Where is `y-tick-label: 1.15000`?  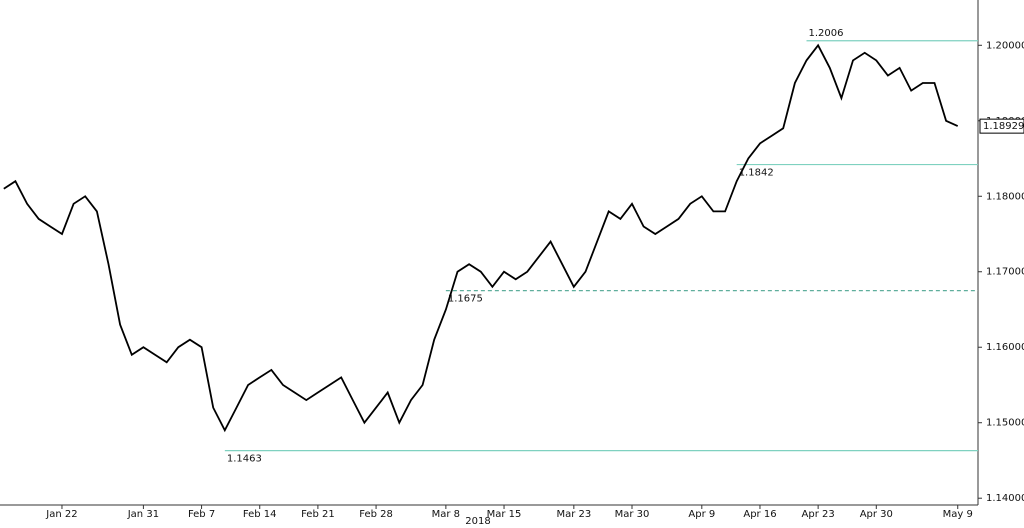
y-tick-label: 1.15000 is located at coordinates (1005, 423).